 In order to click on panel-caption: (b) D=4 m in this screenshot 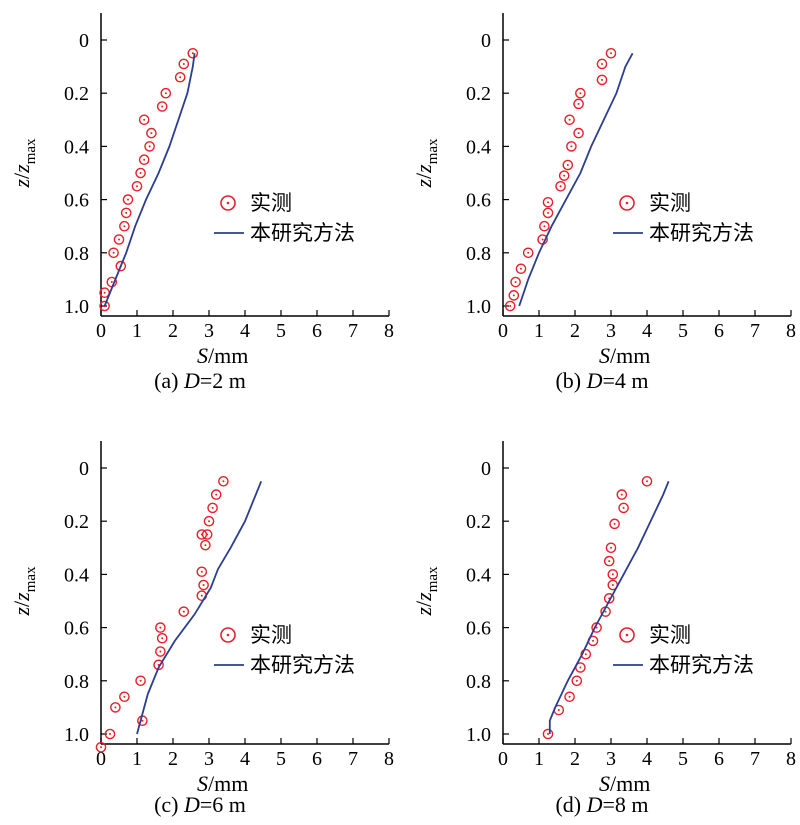, I will do `click(601, 380)`.